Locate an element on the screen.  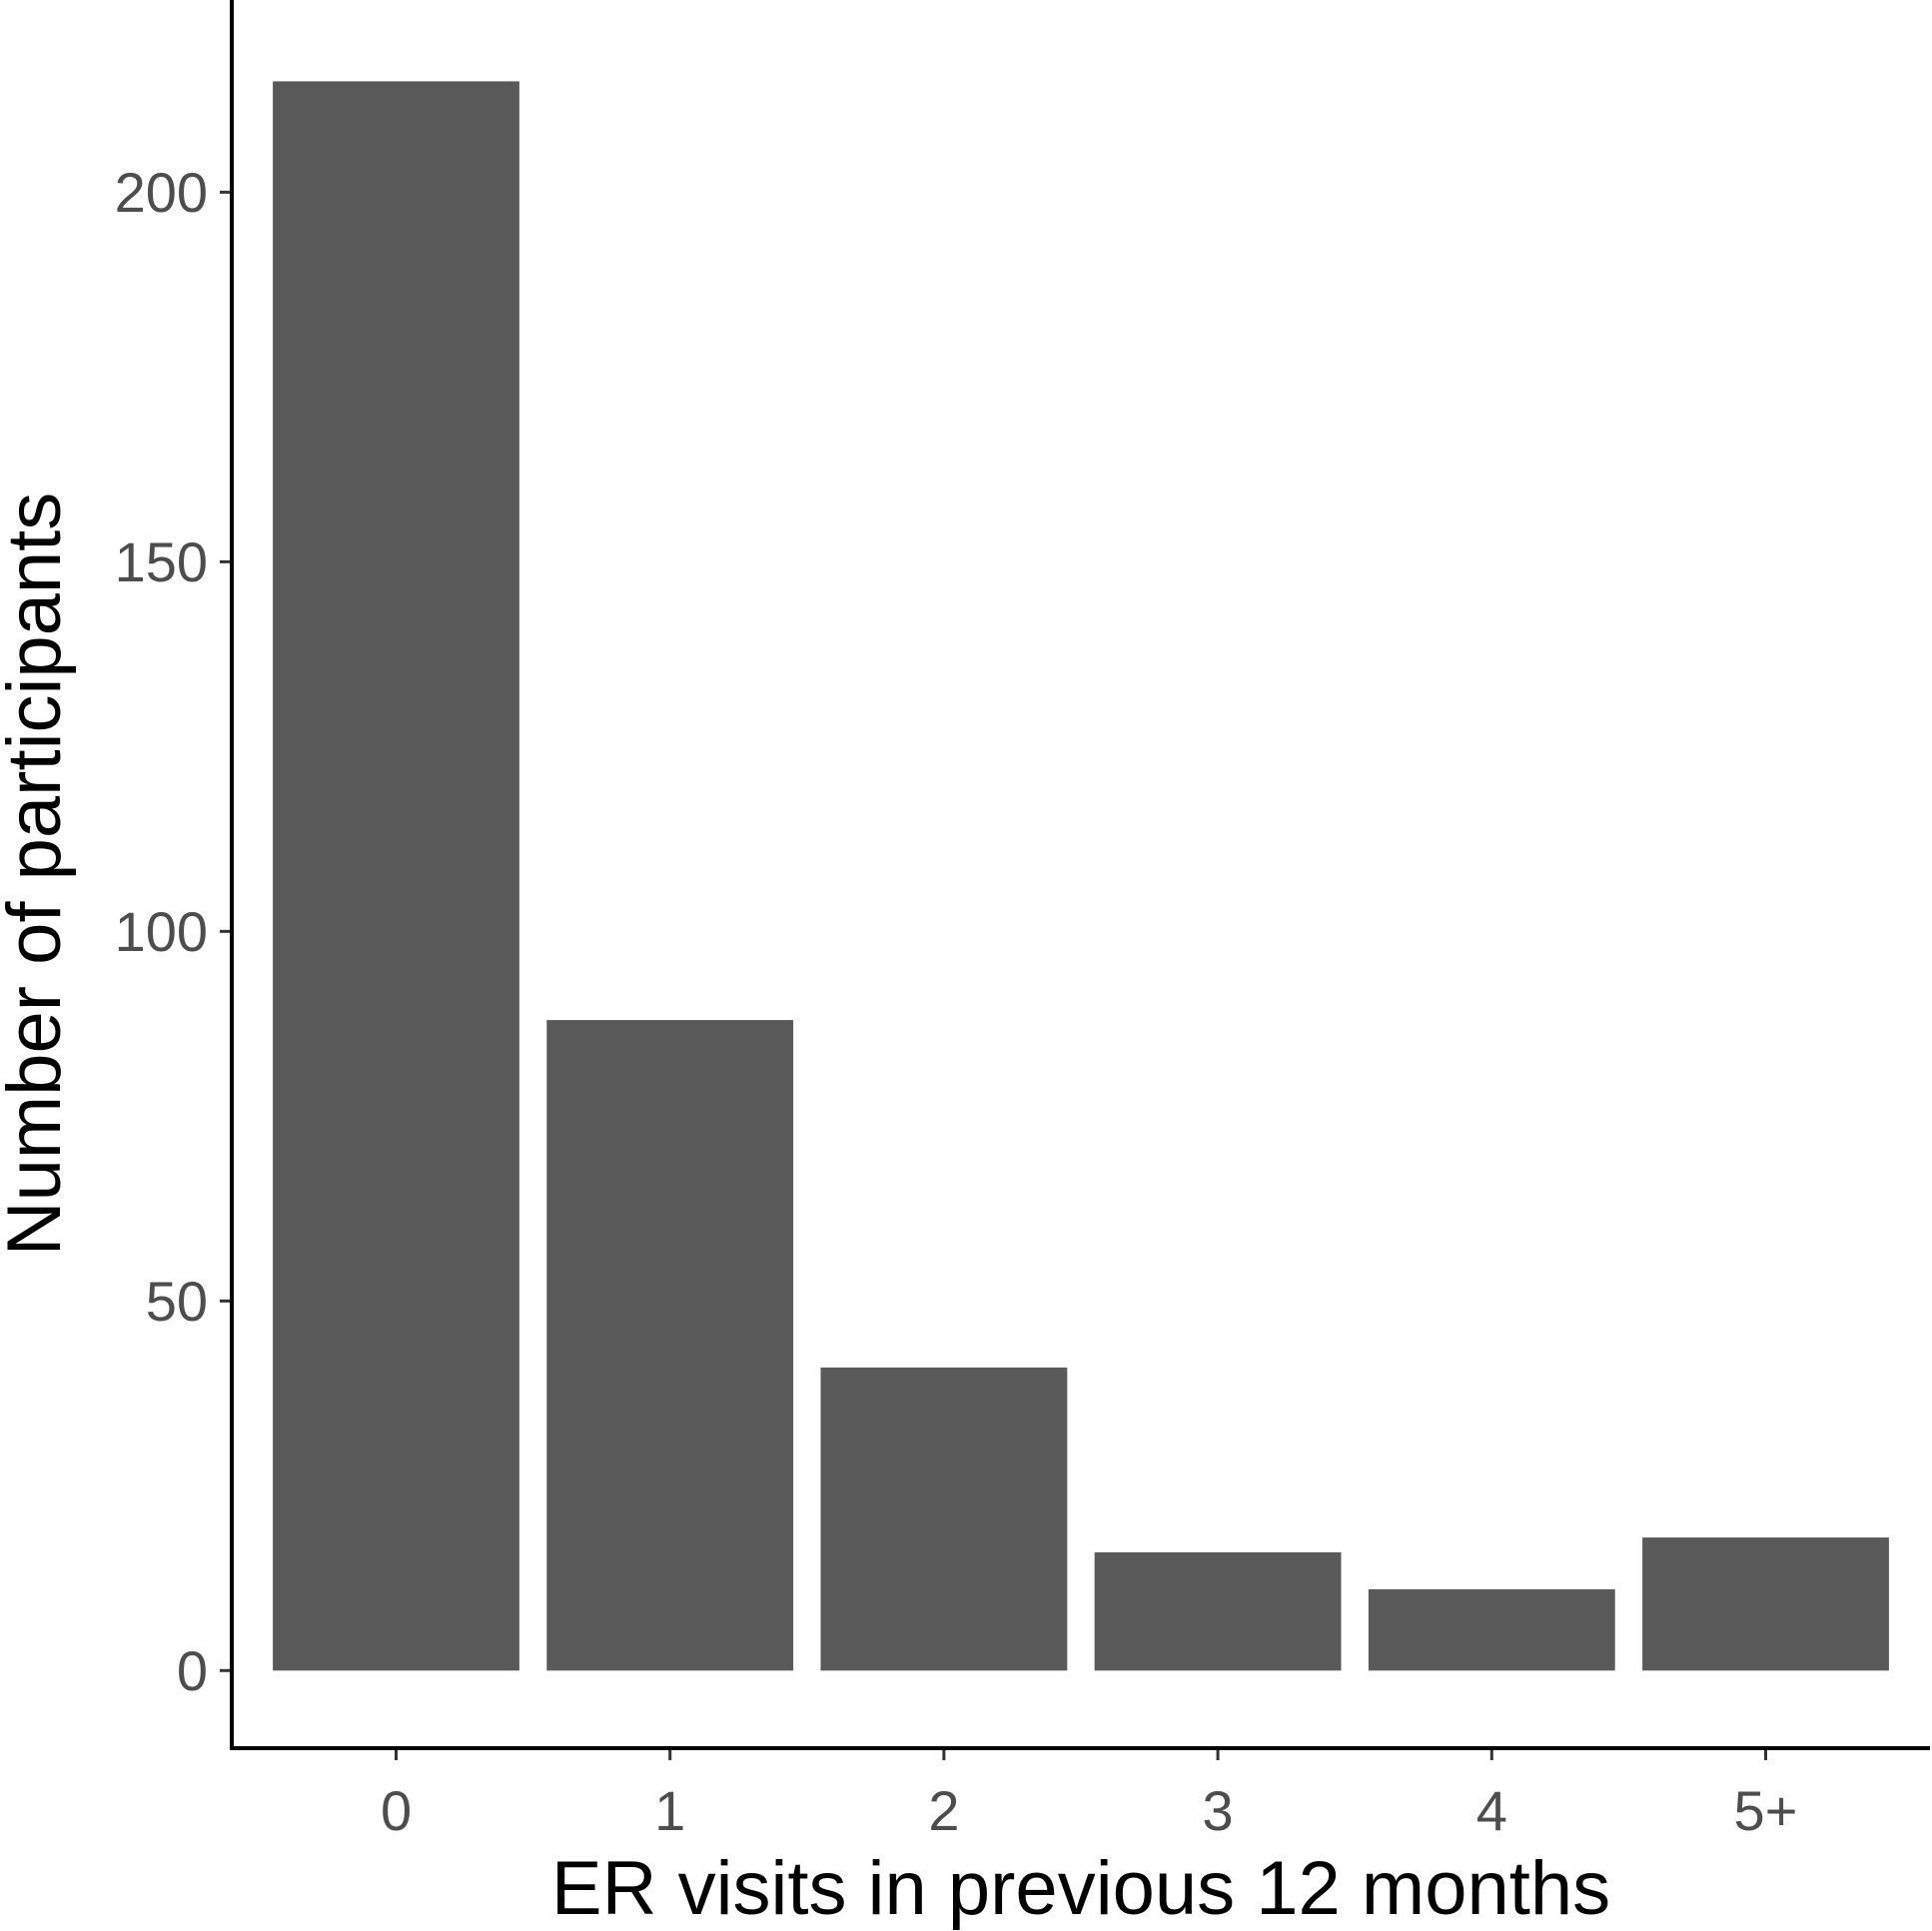
y-tick-label: 150 is located at coordinates (161, 561).